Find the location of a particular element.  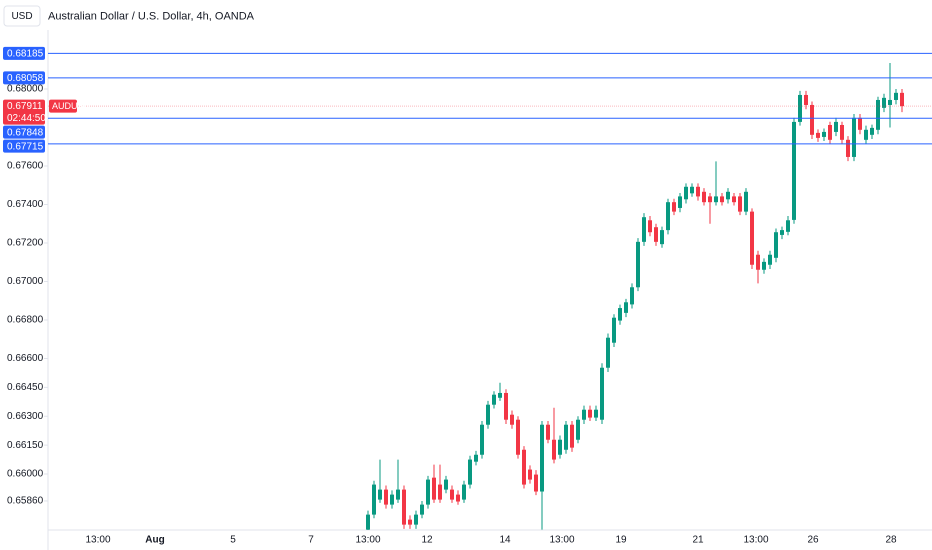

y-tick-label: 0.67200 is located at coordinates (25, 243).